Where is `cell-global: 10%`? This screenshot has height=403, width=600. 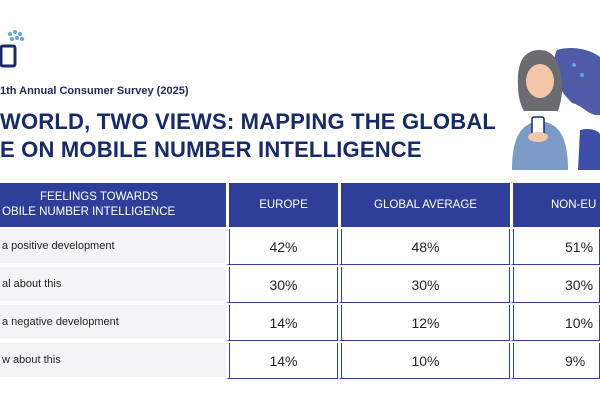
cell-global: 10% is located at coordinates (424, 360).